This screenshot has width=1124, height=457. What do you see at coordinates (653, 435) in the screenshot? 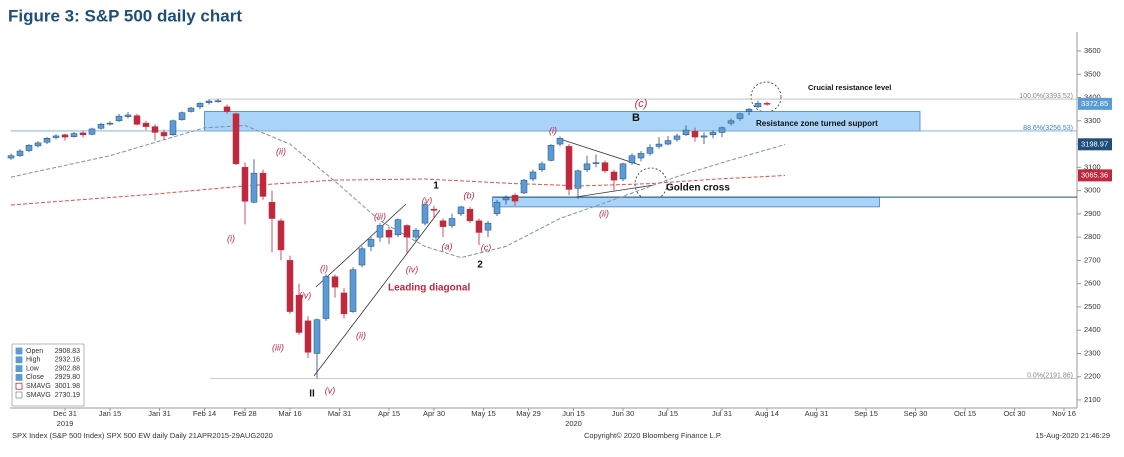
I see `copyright: Copyright© 2020 Bloomberg Finance L.P.` at bounding box center [653, 435].